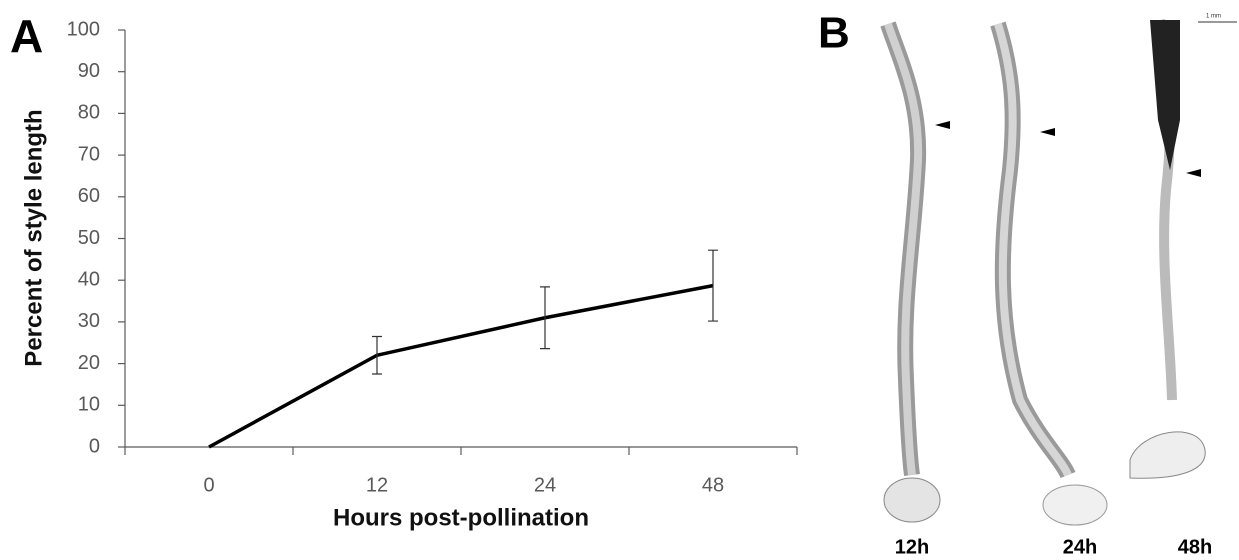 This screenshot has width=1239, height=560. What do you see at coordinates (1165, 95) in the screenshot?
I see `pollen-tubes-48h` at bounding box center [1165, 95].